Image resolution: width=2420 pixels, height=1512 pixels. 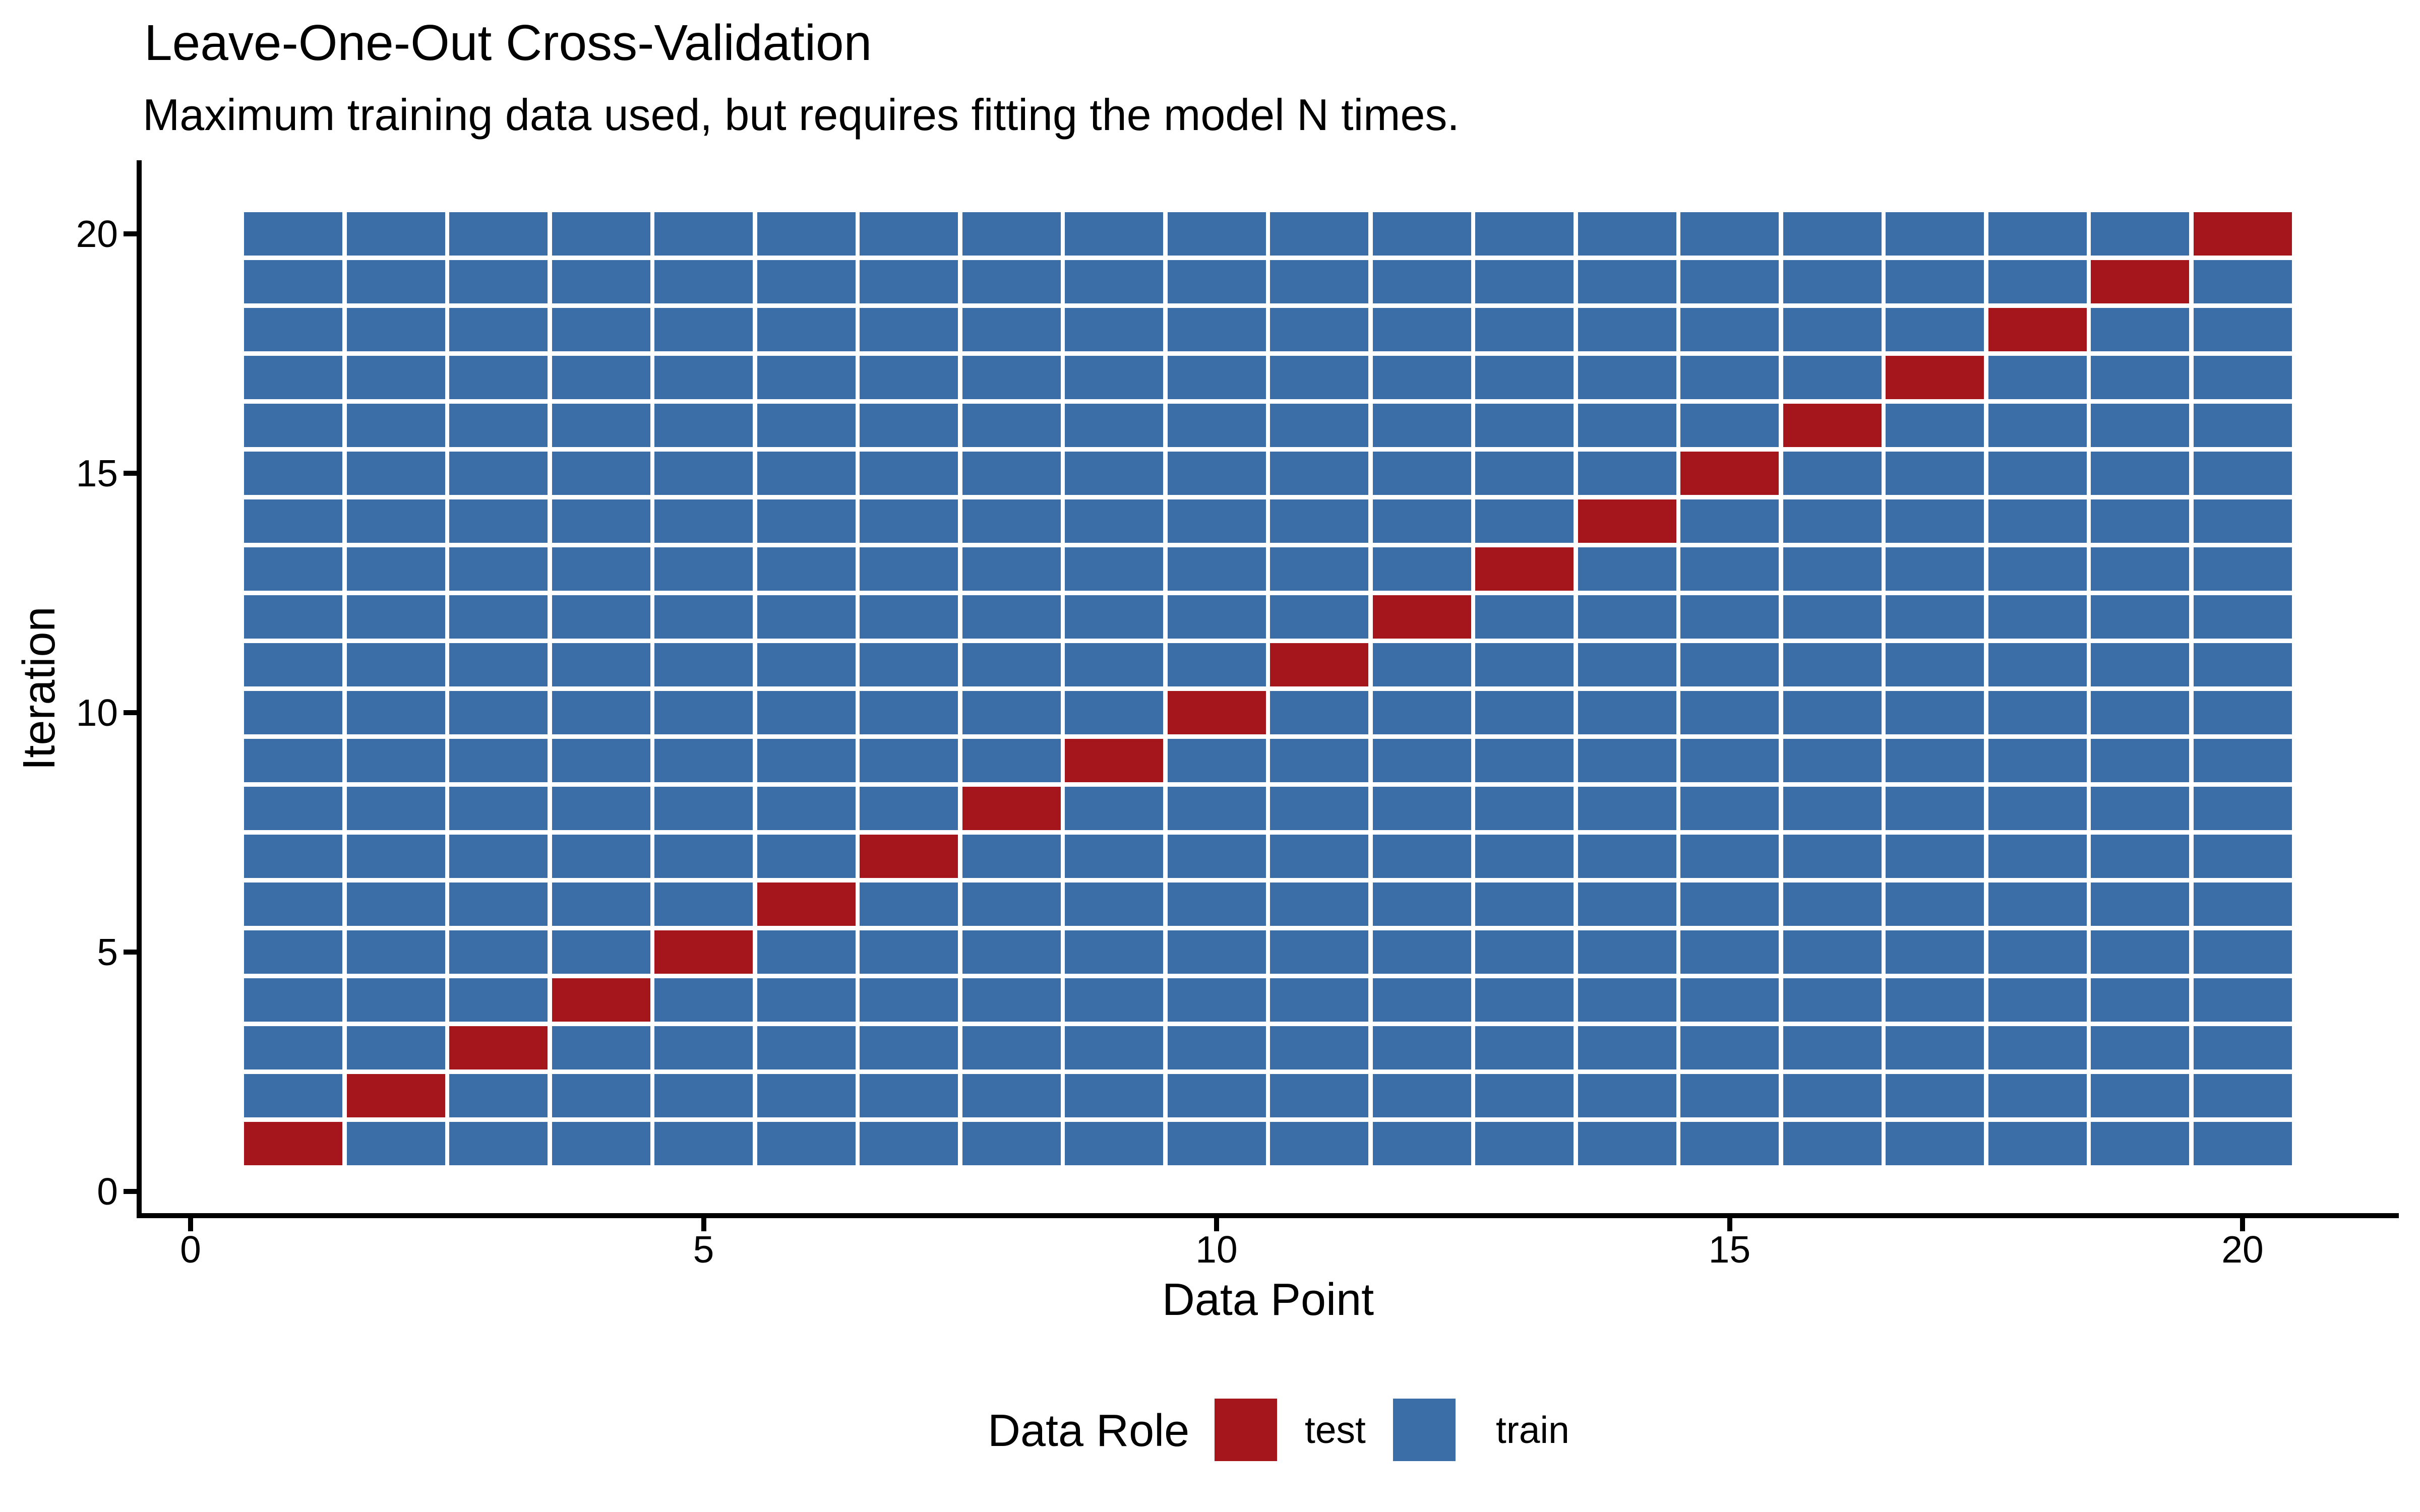 What do you see at coordinates (395, 1047) in the screenshot?
I see `tile-iteration-3-datapoint-2-train` at bounding box center [395, 1047].